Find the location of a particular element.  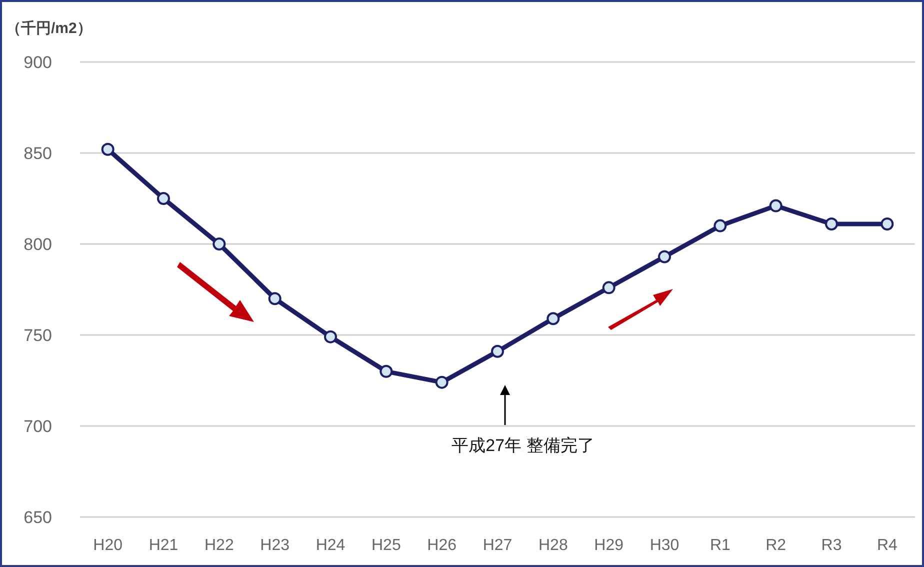

x-tick-label: R3 is located at coordinates (831, 545).